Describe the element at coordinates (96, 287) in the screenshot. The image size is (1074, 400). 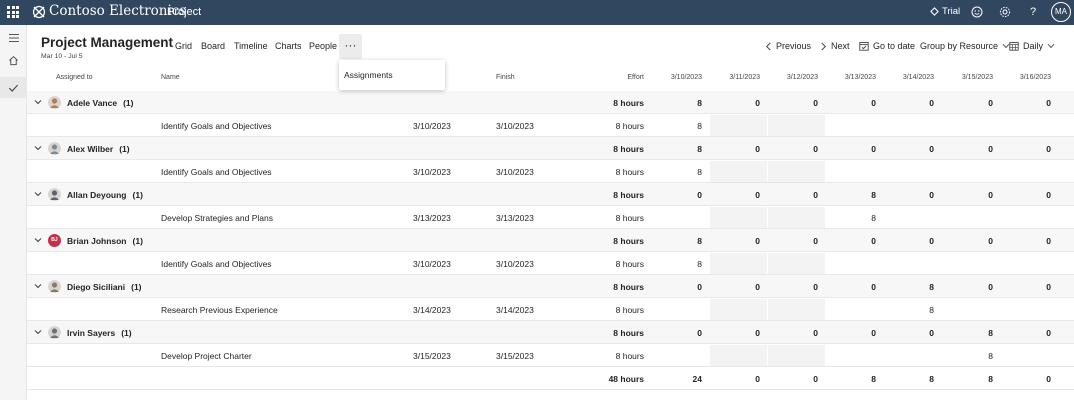
I see `resource-name-text: Diego Siciliani` at that location.